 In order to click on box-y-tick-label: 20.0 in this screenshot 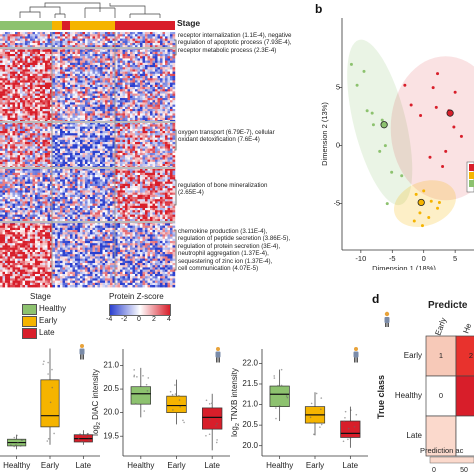, I will do `click(250, 445)`.